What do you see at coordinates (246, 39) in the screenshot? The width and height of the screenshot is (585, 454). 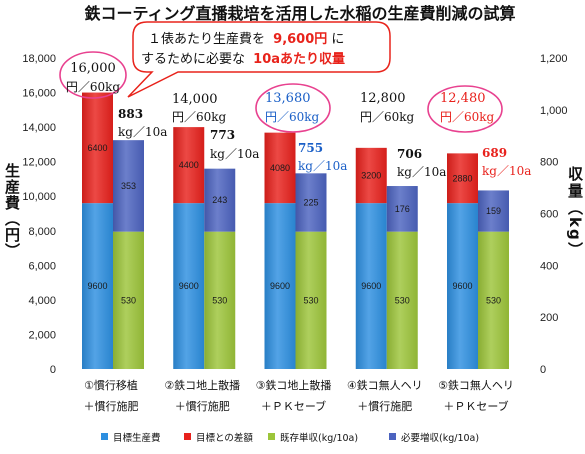 I see `callout-line-1: １俵あたり生産費を 9,600円 に` at bounding box center [246, 39].